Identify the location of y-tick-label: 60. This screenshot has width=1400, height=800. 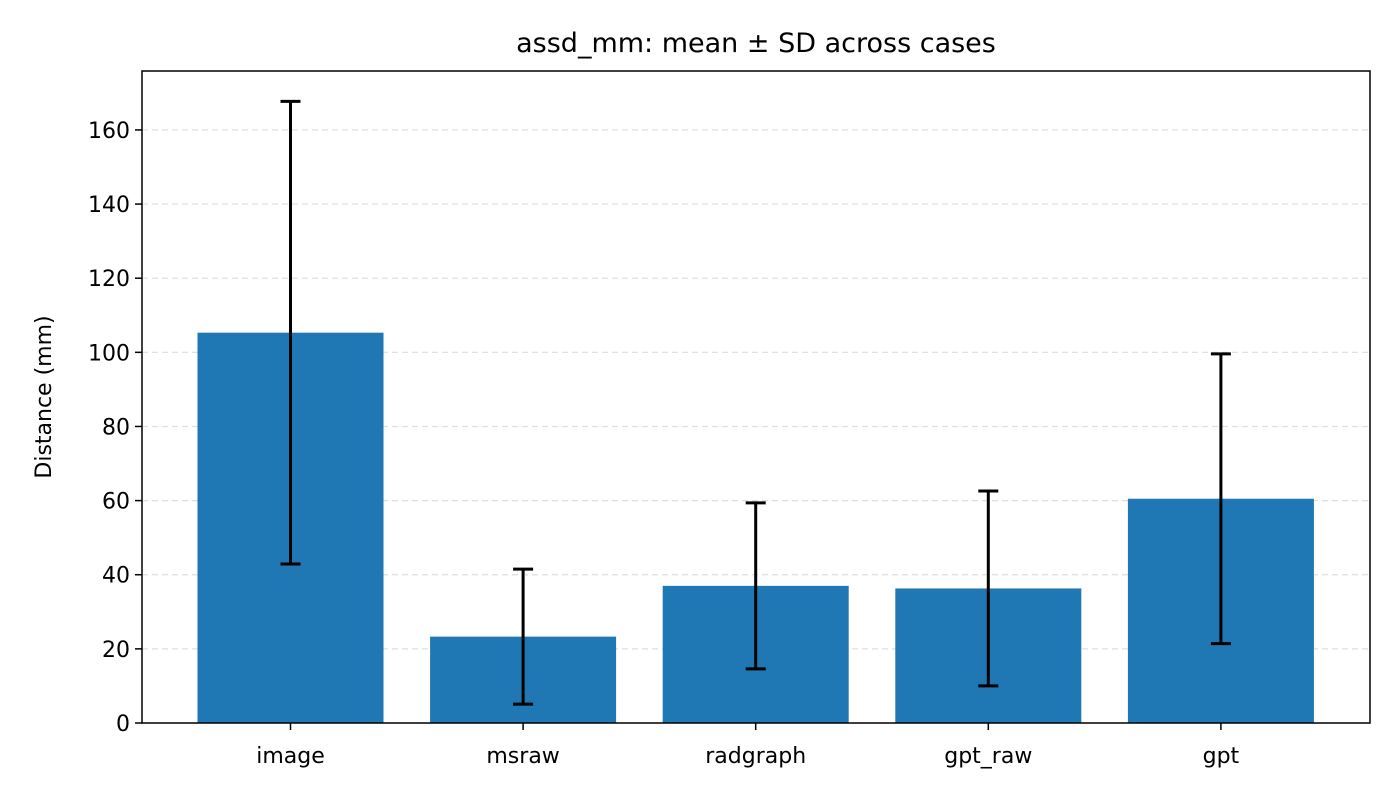
(116, 502).